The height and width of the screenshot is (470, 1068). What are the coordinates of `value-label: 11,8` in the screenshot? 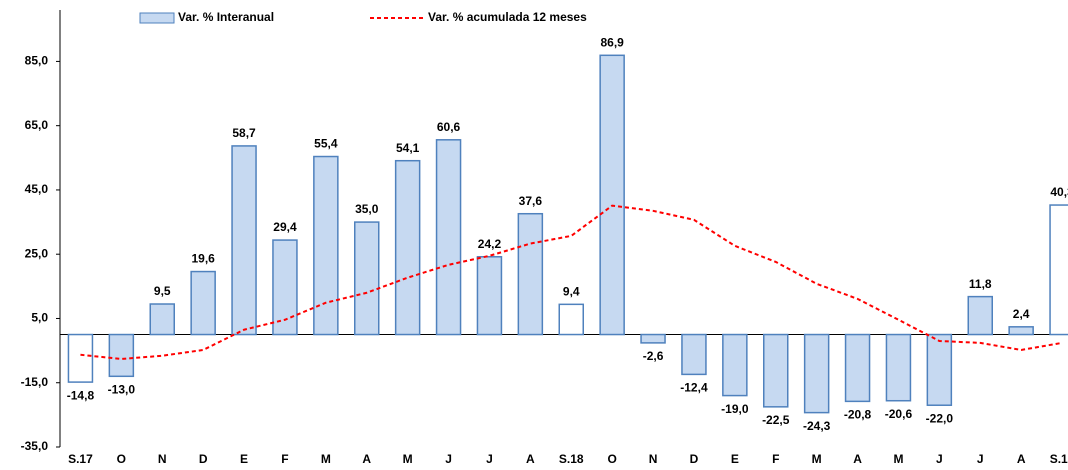 It's located at (980, 284).